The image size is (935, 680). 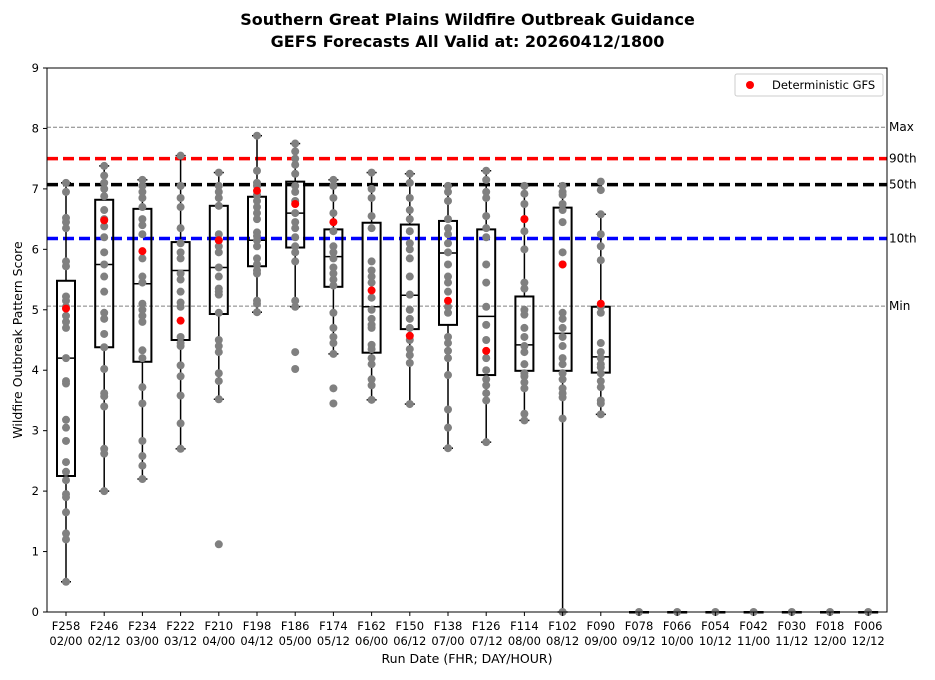 I want to click on x-tick-label-fhr: F246, so click(x=104, y=626).